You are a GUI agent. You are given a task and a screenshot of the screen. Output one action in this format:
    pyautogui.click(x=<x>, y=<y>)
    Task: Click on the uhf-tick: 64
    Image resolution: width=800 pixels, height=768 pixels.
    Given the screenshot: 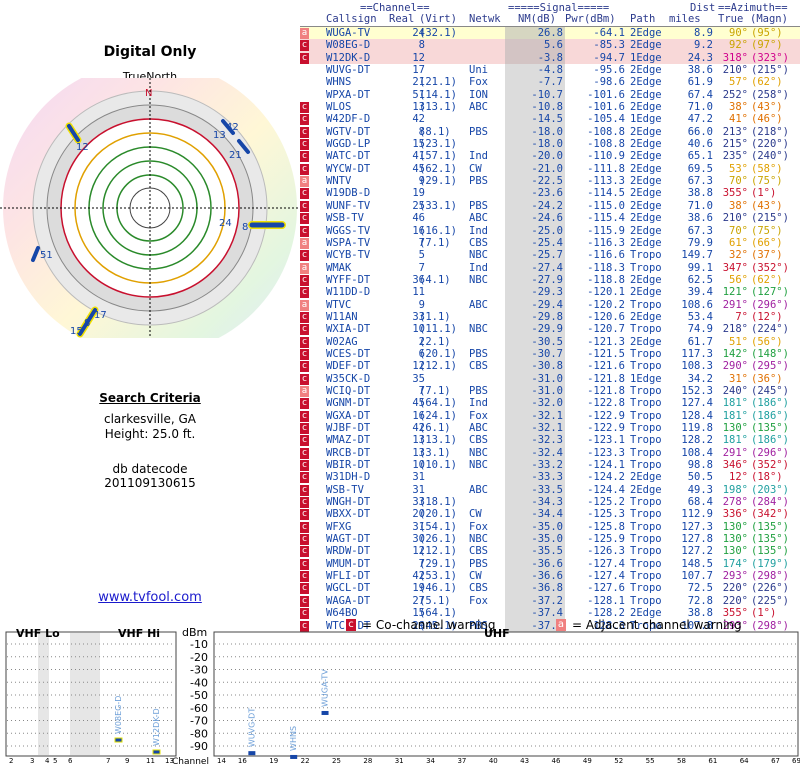 What is the action you would take?
    pyautogui.click(x=744, y=761)
    